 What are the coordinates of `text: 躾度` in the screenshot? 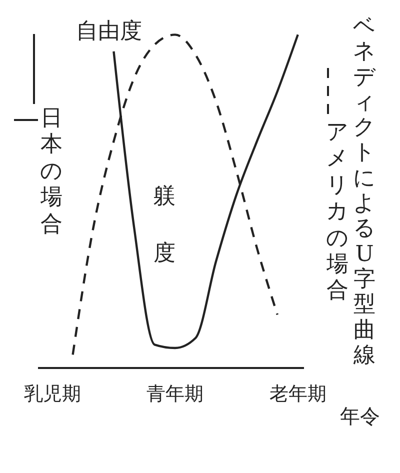 It's located at (165, 225).